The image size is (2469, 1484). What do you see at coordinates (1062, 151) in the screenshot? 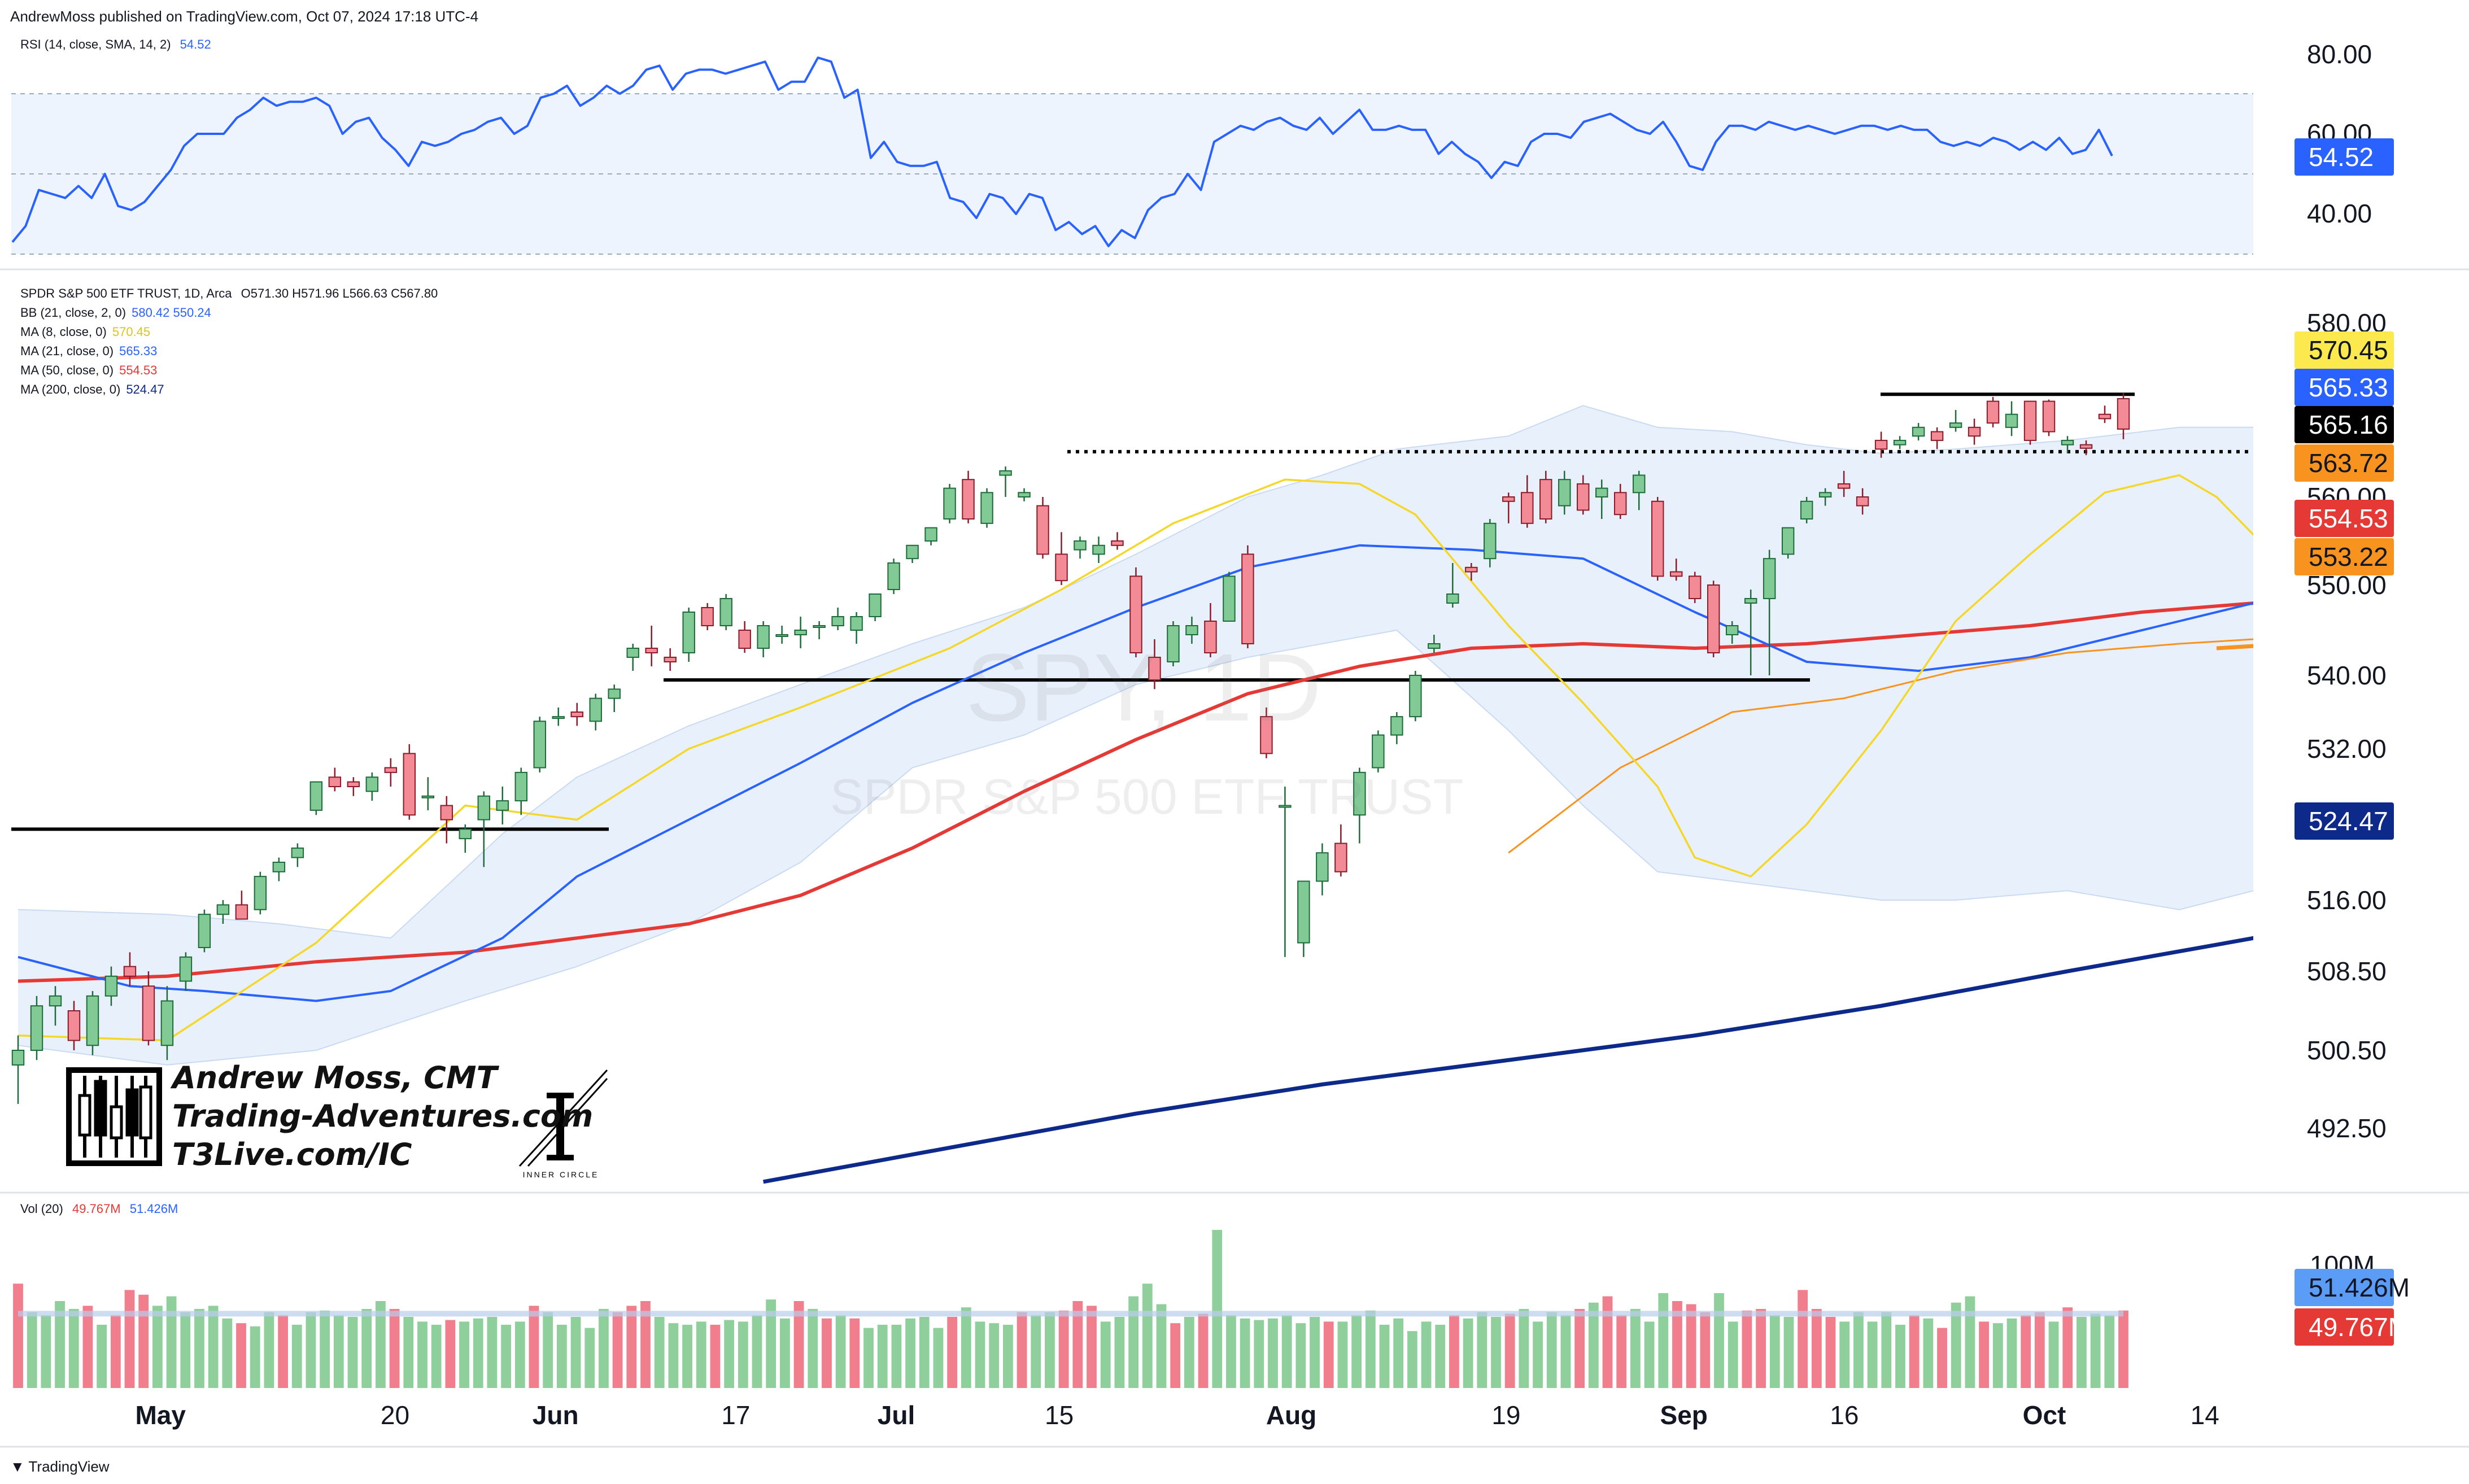
I see `rsi-line` at bounding box center [1062, 151].